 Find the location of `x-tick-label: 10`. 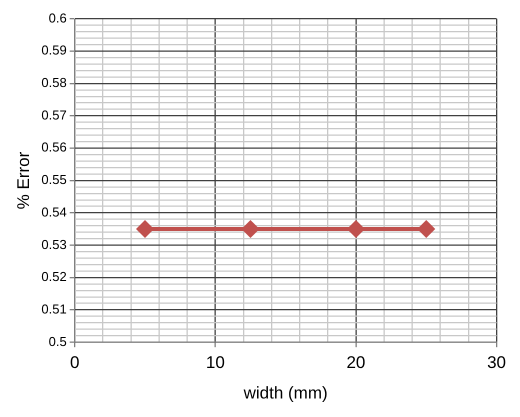

x-tick-label: 10 is located at coordinates (215, 362).